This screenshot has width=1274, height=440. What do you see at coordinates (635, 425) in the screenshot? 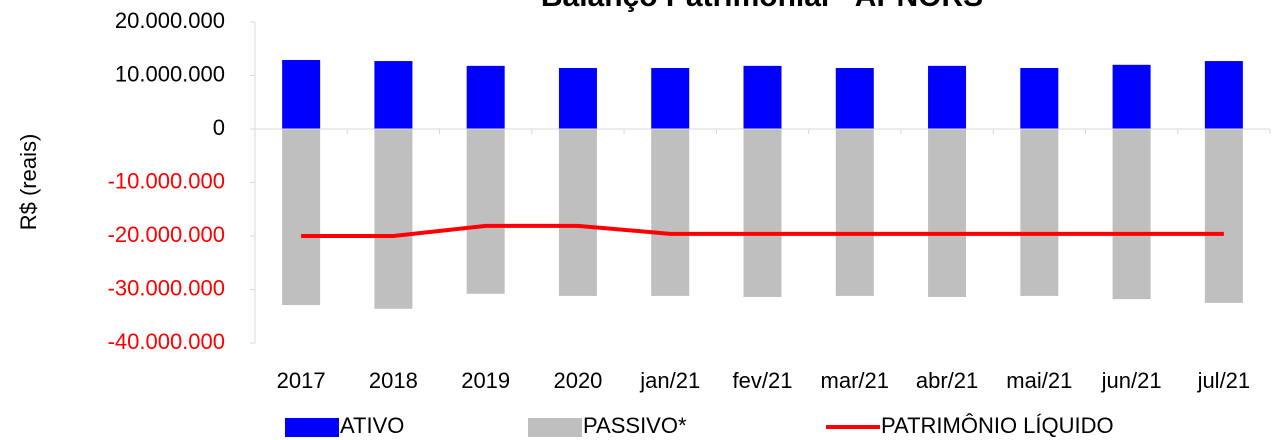
I see `legend-label: PASSIVO*` at bounding box center [635, 425].